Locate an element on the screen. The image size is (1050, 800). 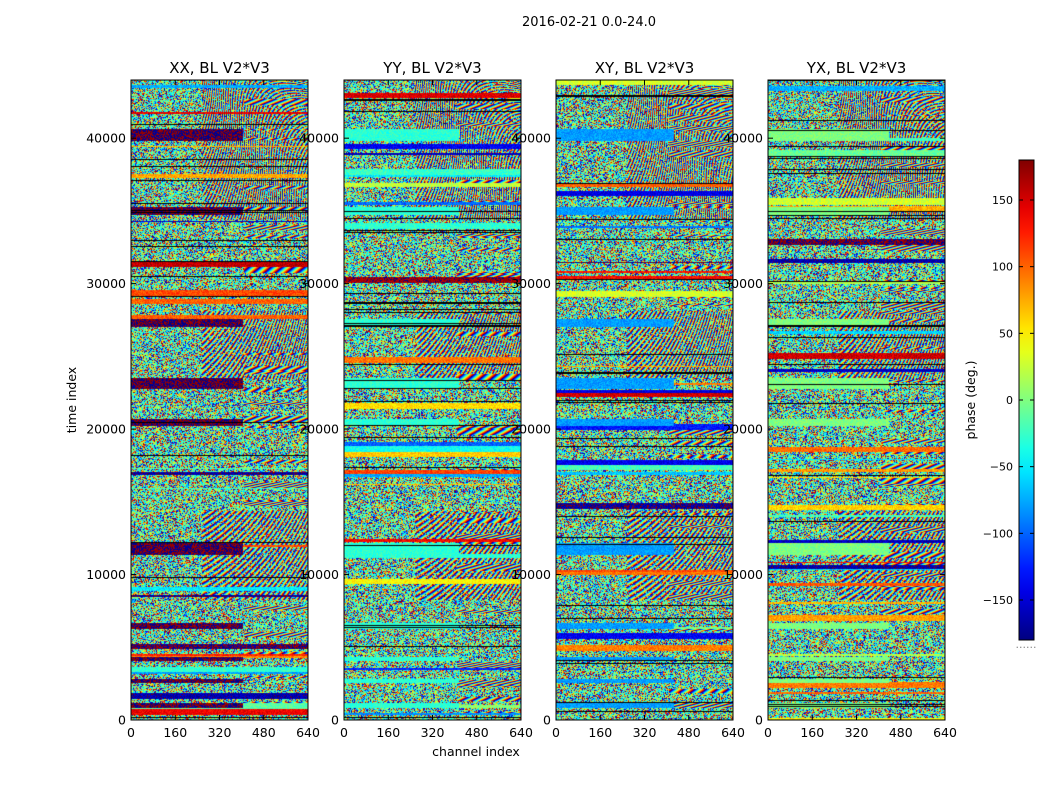
colorbar-tick-label: 0 is located at coordinates (1009, 400).